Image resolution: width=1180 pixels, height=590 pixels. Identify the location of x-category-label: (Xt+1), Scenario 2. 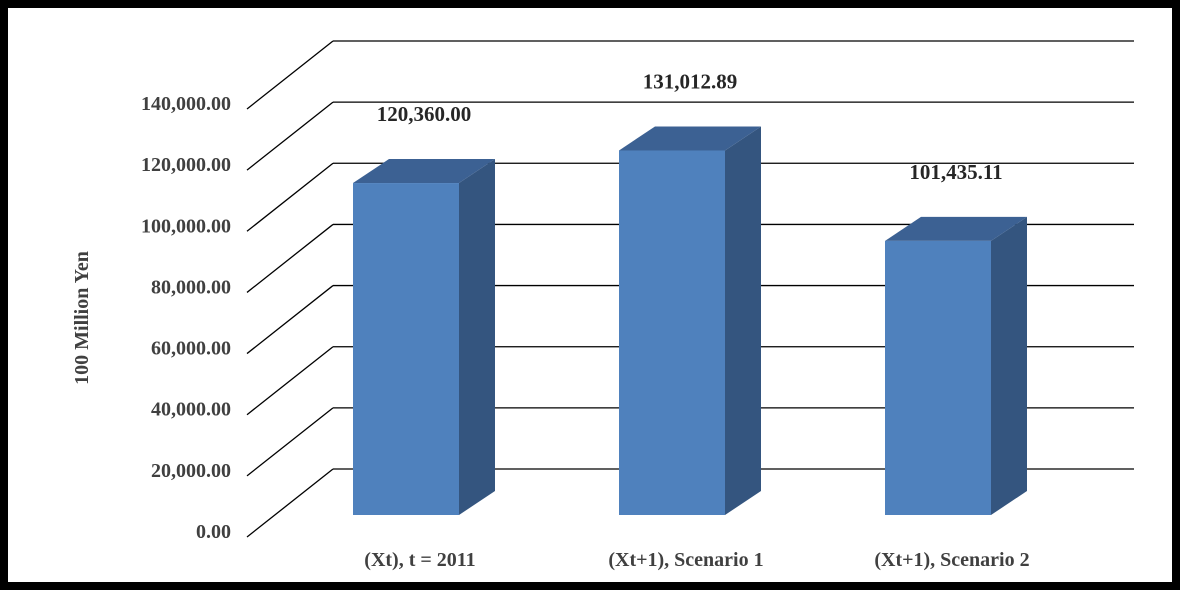
(951, 560).